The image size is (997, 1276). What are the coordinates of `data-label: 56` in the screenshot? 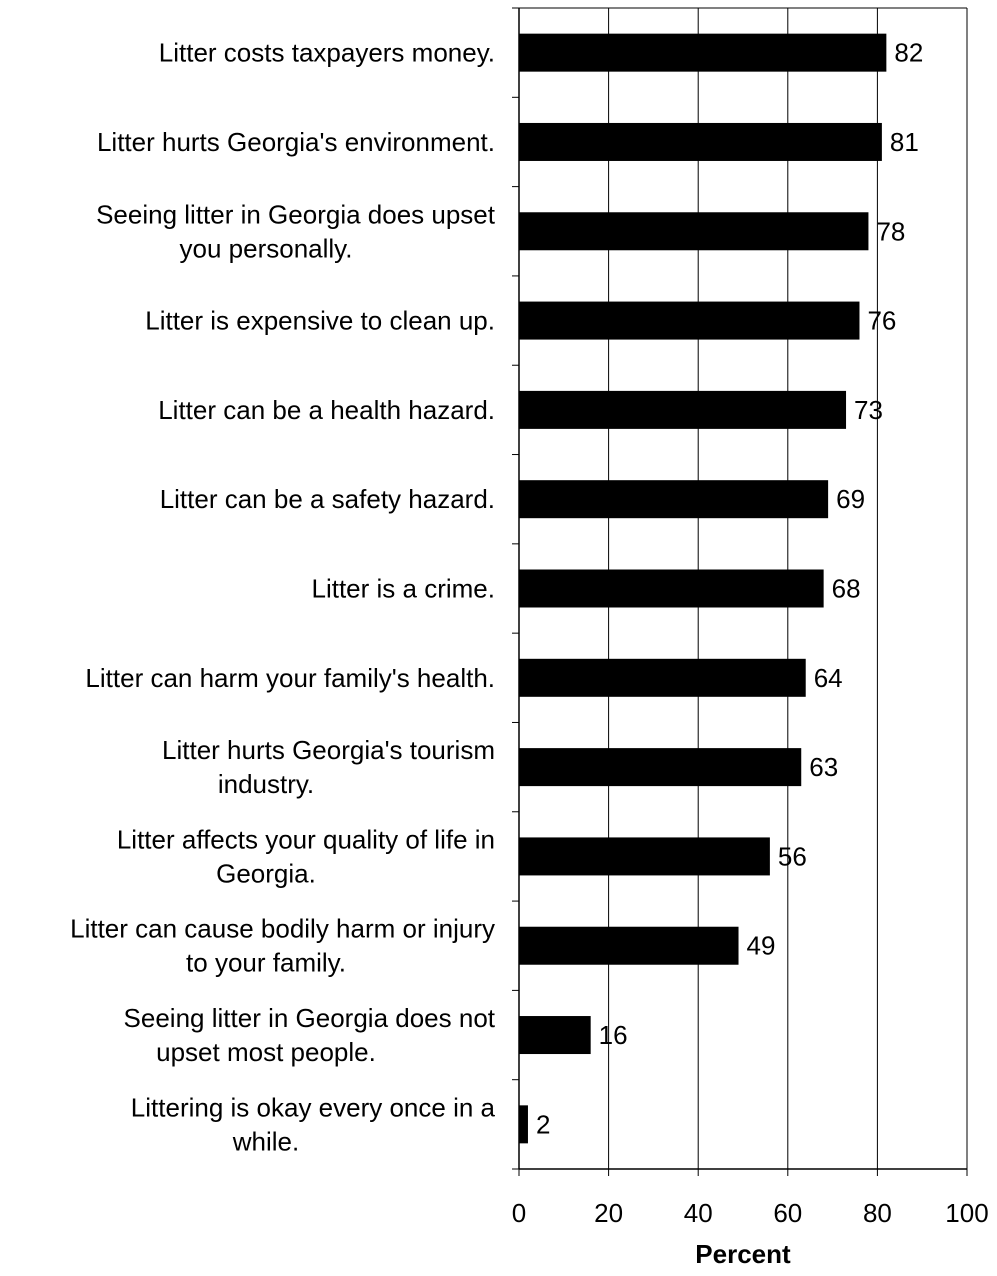 It's located at (792, 856).